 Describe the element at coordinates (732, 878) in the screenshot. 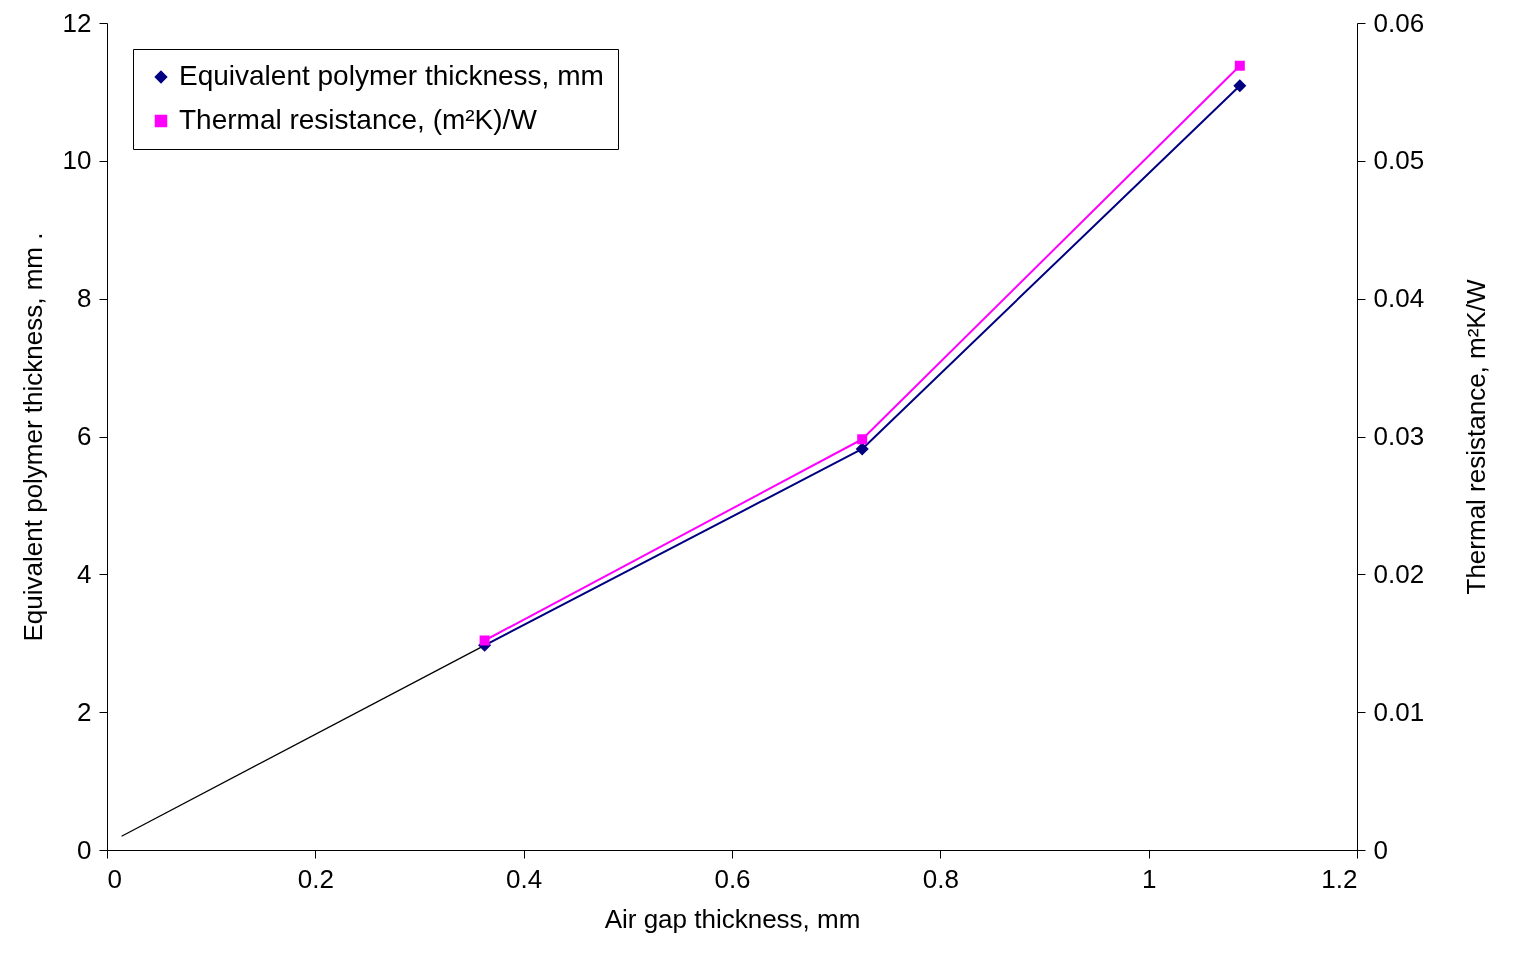

I see `x-tick-label: 0.6` at that location.